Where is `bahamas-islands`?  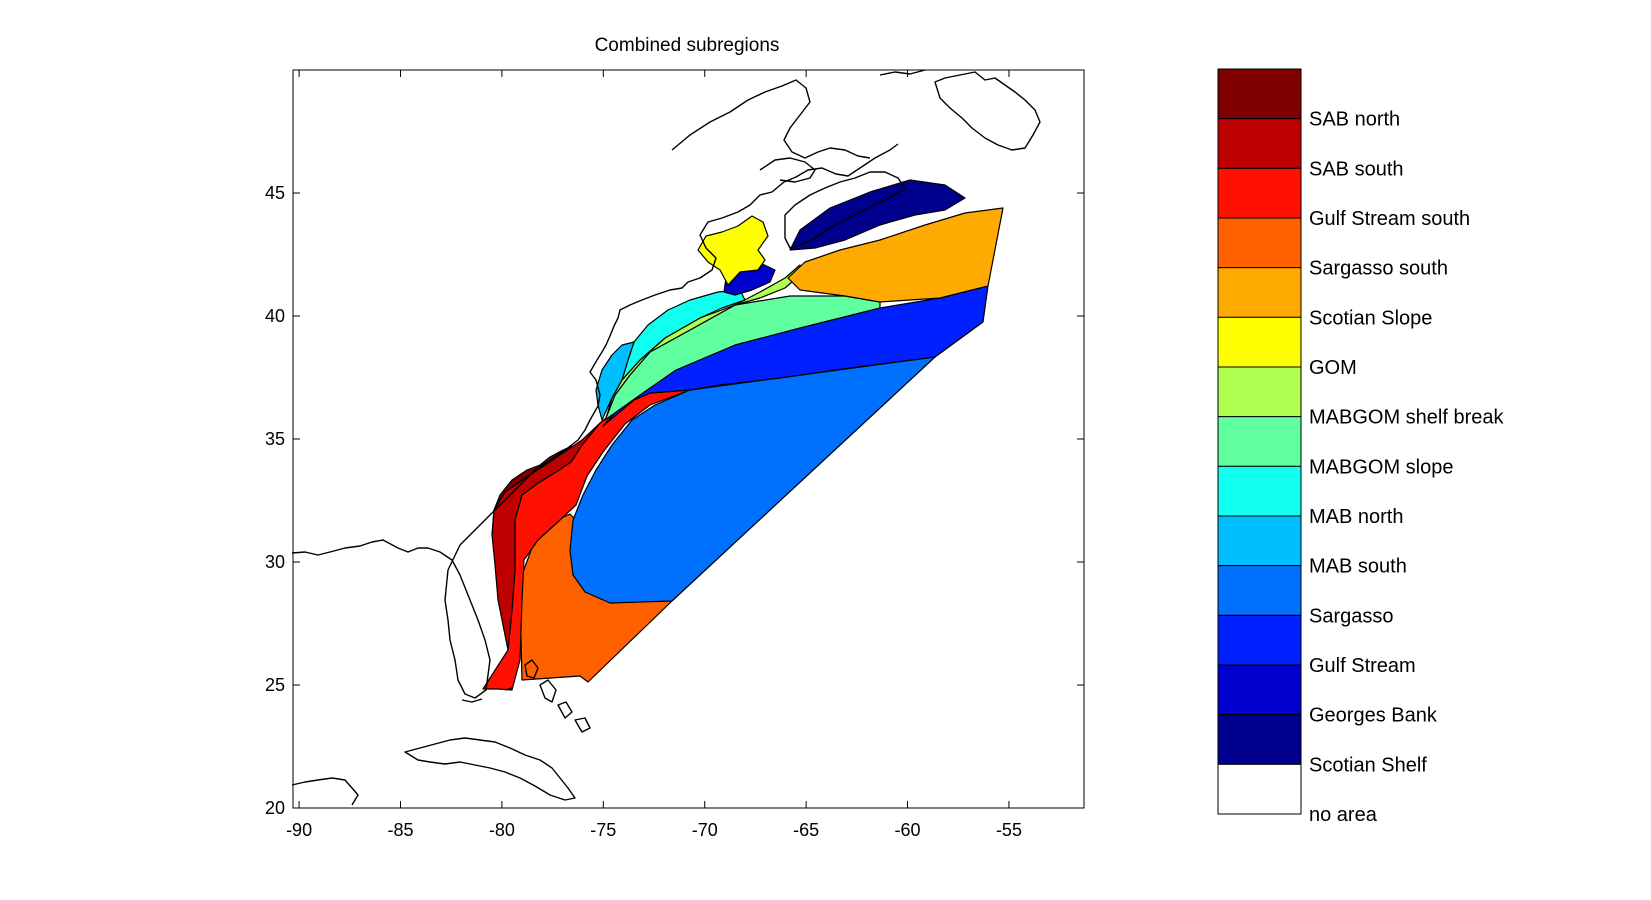 bahamas-islands is located at coordinates (557, 696).